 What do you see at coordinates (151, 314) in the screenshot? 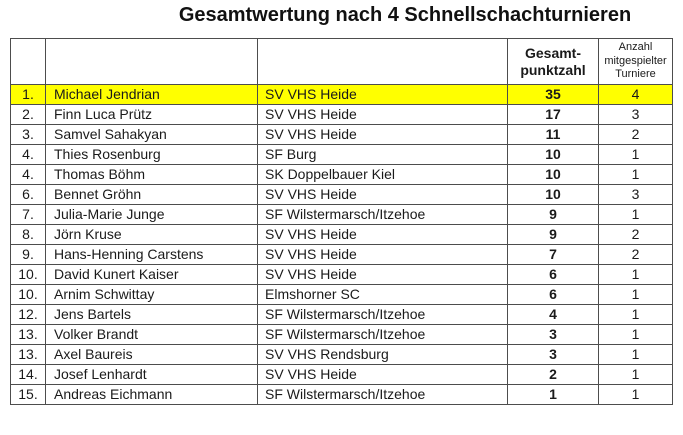
I see `cell-name: Jens Bartels` at bounding box center [151, 314].